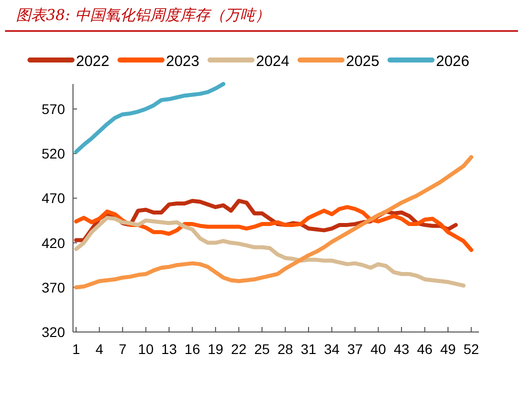 This screenshot has height=398, width=525. What do you see at coordinates (308, 349) in the screenshot?
I see `x-tick-label: 31` at bounding box center [308, 349].